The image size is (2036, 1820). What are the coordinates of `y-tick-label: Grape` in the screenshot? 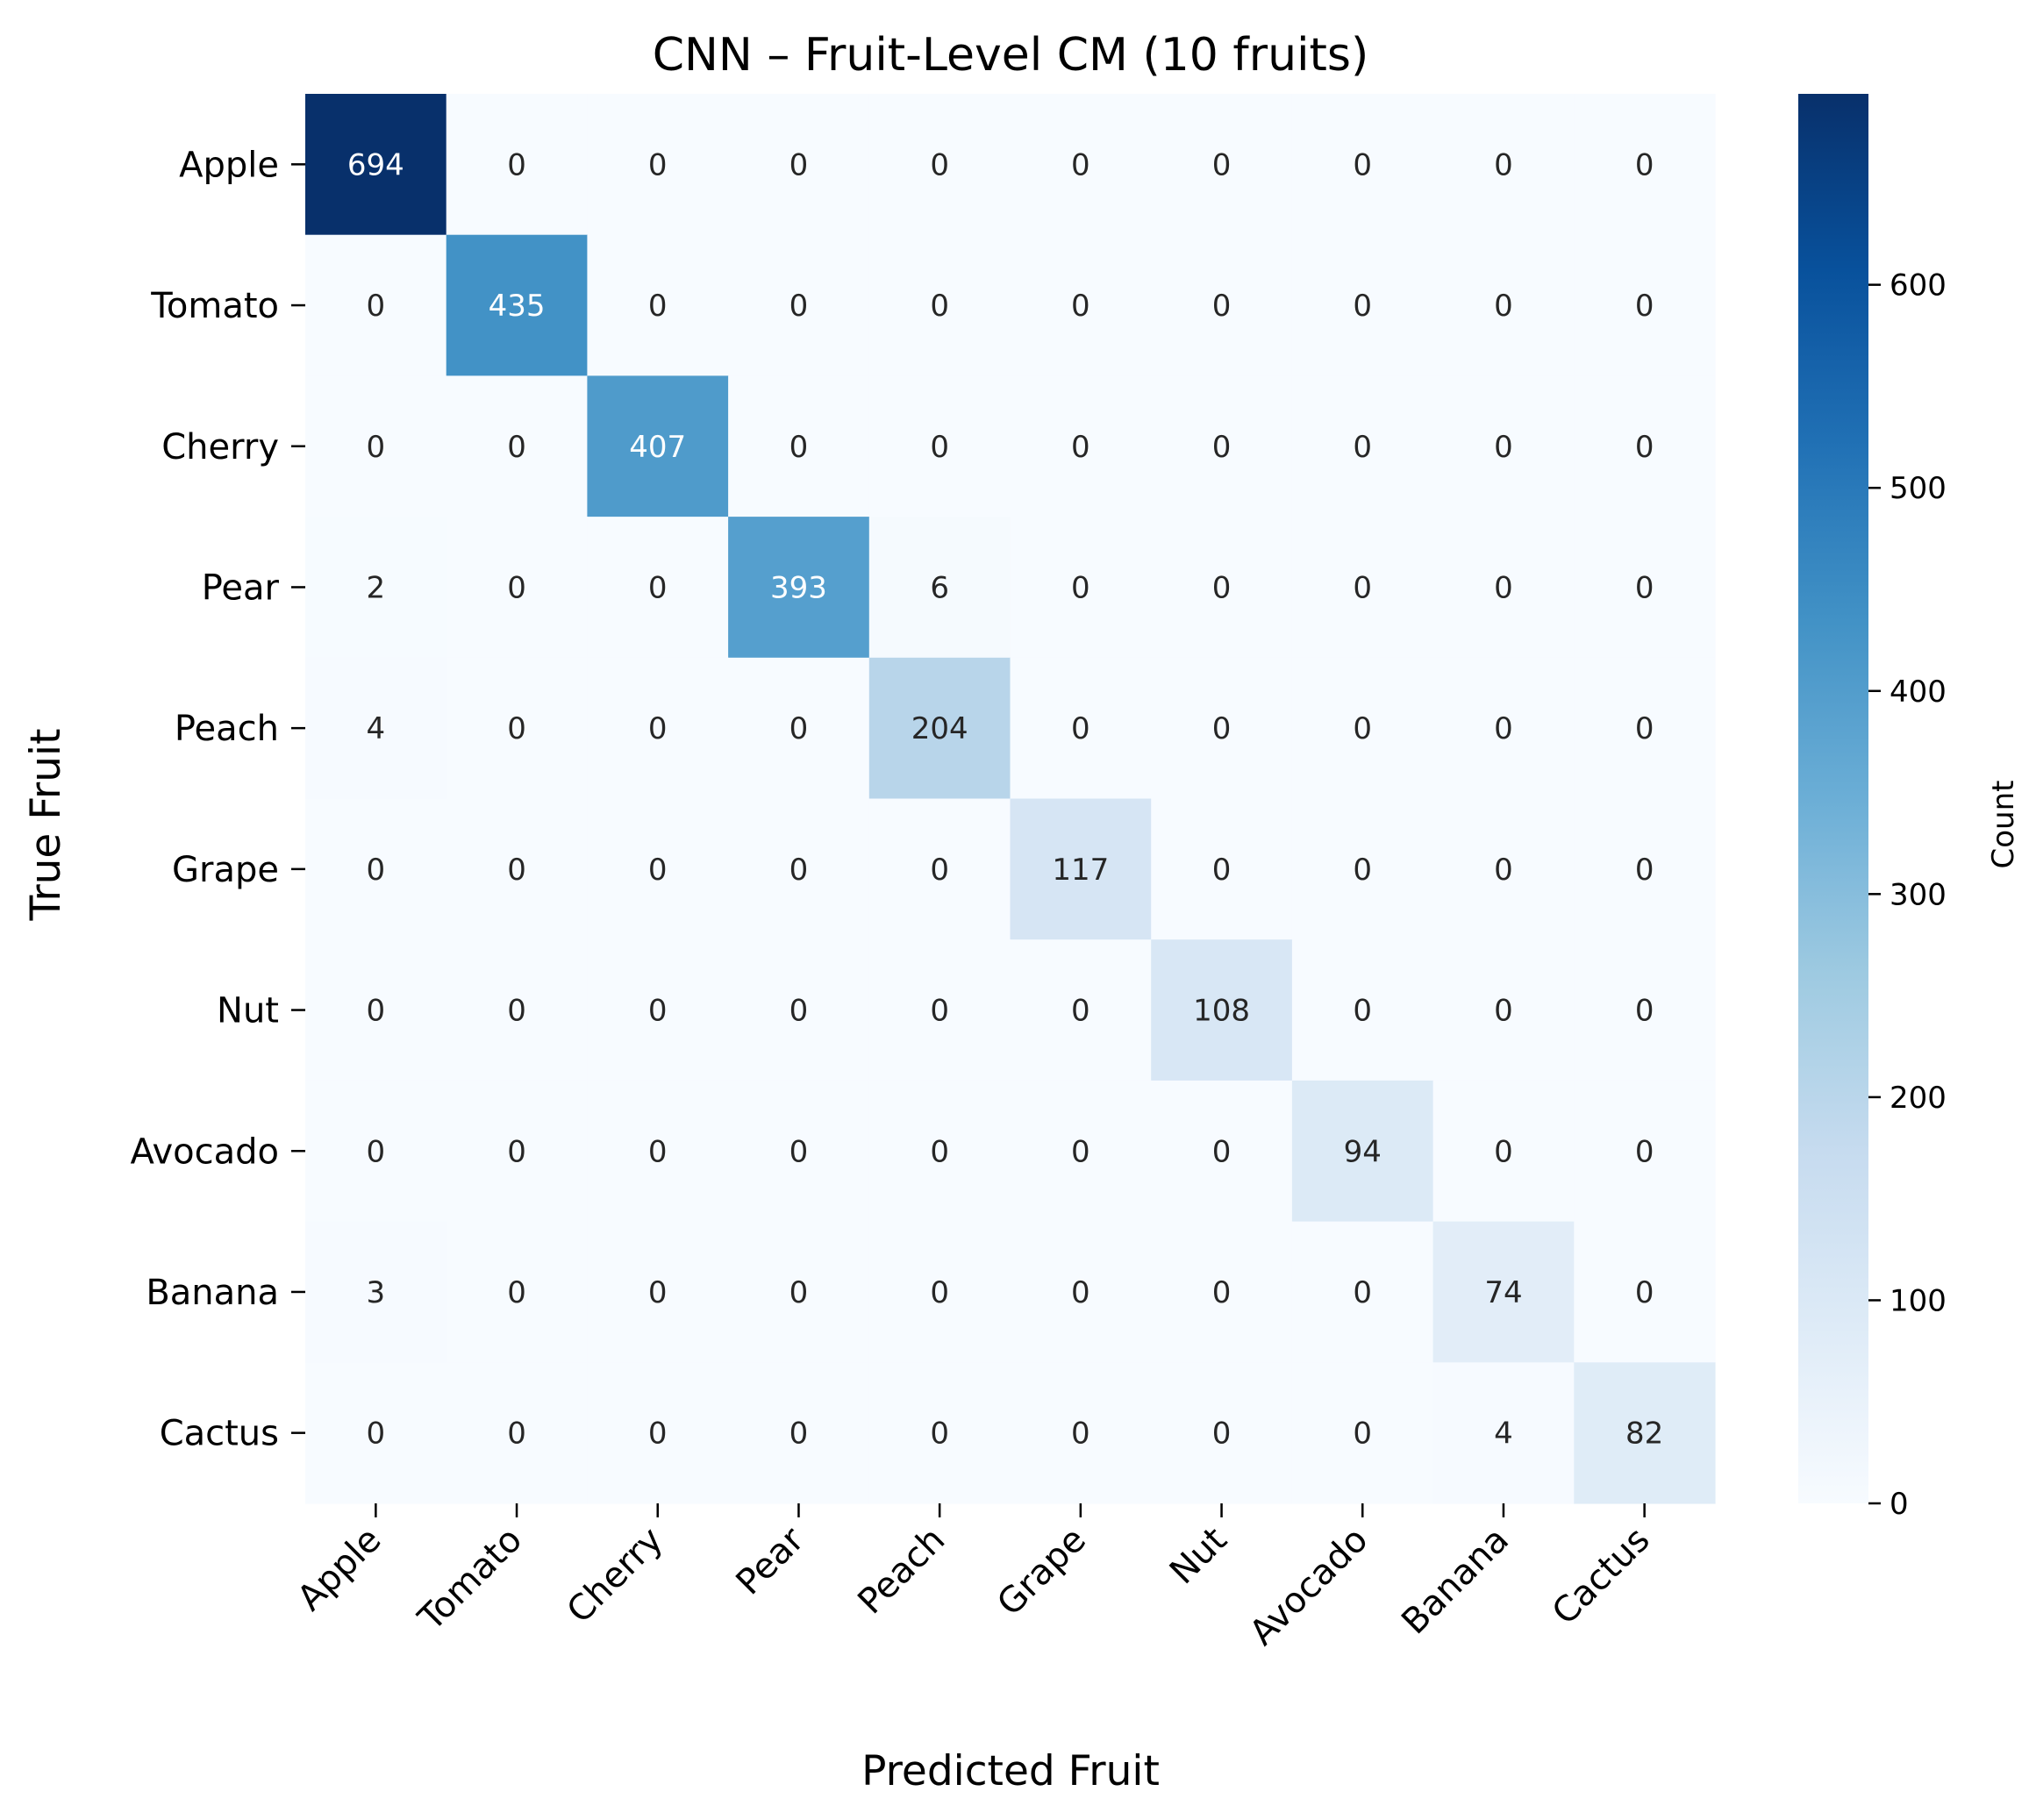 It's located at (226, 870).